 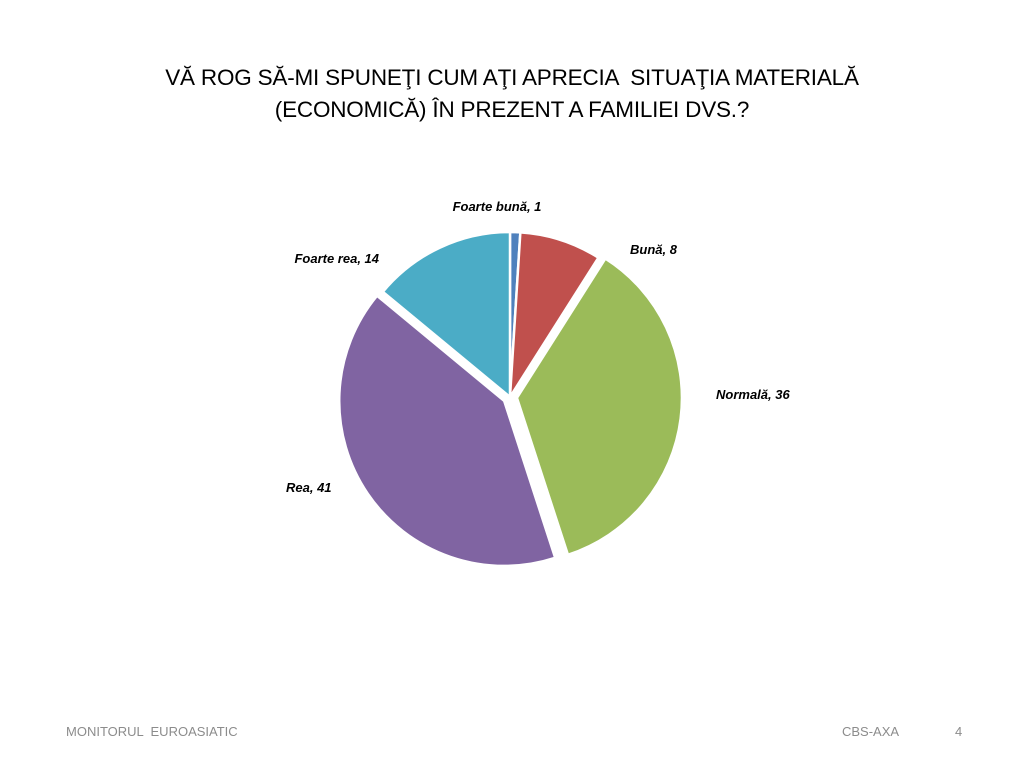 I want to click on slide-title-line-2: (ECONOMICĂ) ÎN PREZENT A FAMILIEI DVS.?, so click(x=512, y=109).